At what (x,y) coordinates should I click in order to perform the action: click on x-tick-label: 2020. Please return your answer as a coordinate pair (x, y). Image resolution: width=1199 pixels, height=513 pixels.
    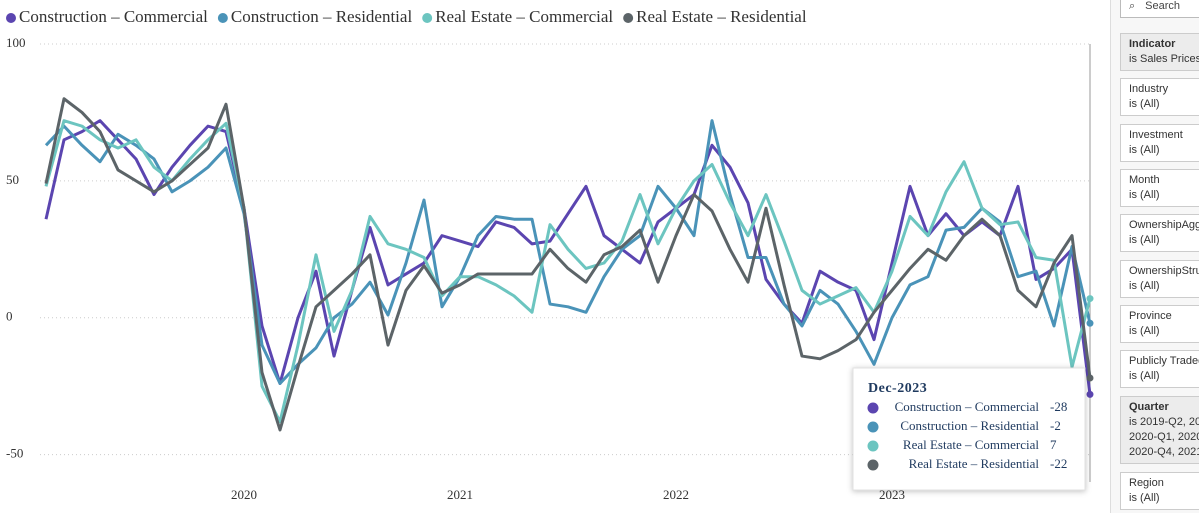
    Looking at the image, I should click on (244, 494).